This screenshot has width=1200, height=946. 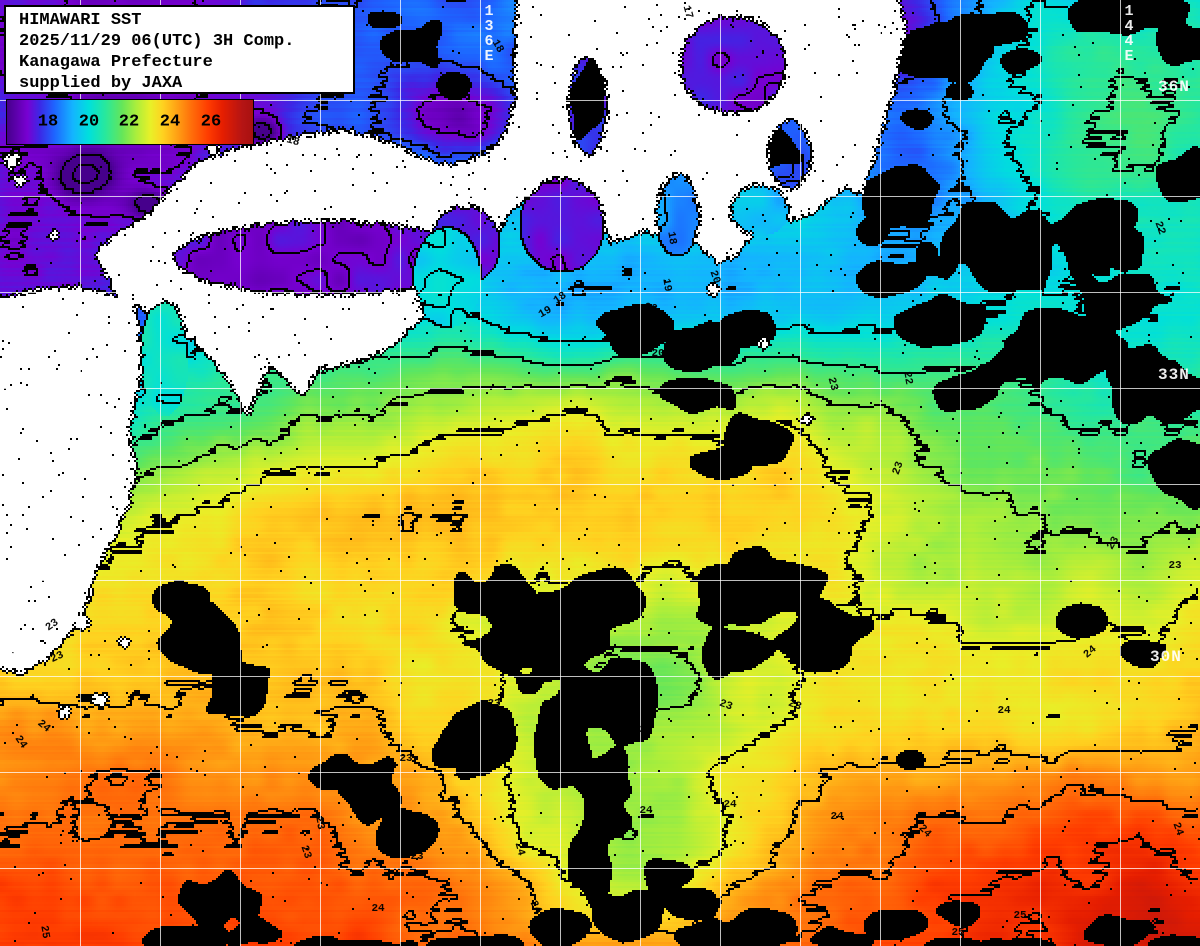 What do you see at coordinates (101, 83) in the screenshot?
I see `product-credit: supplied by JAXA` at bounding box center [101, 83].